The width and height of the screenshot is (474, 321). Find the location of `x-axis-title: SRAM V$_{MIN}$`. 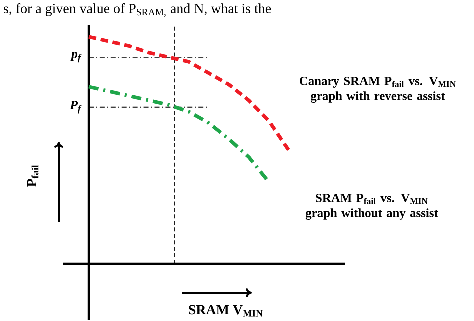

x-axis-title: SRAM V$_{MIN}$ is located at coordinates (226, 311).